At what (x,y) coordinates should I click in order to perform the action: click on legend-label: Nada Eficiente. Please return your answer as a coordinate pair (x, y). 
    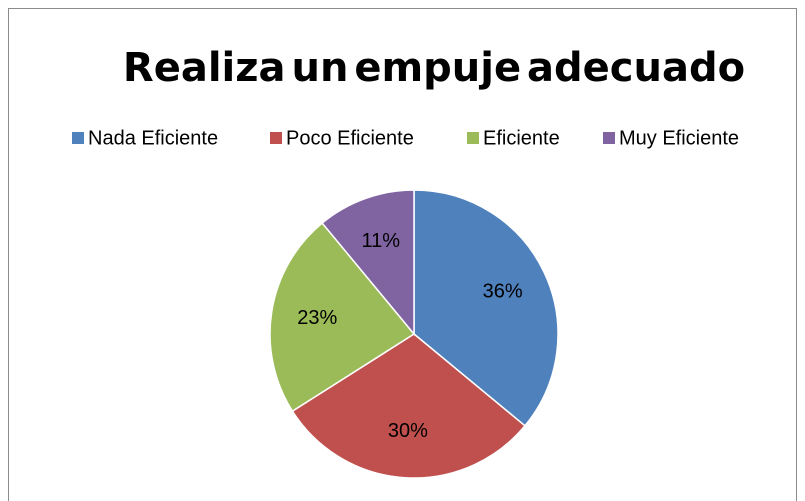
    Looking at the image, I should click on (153, 138).